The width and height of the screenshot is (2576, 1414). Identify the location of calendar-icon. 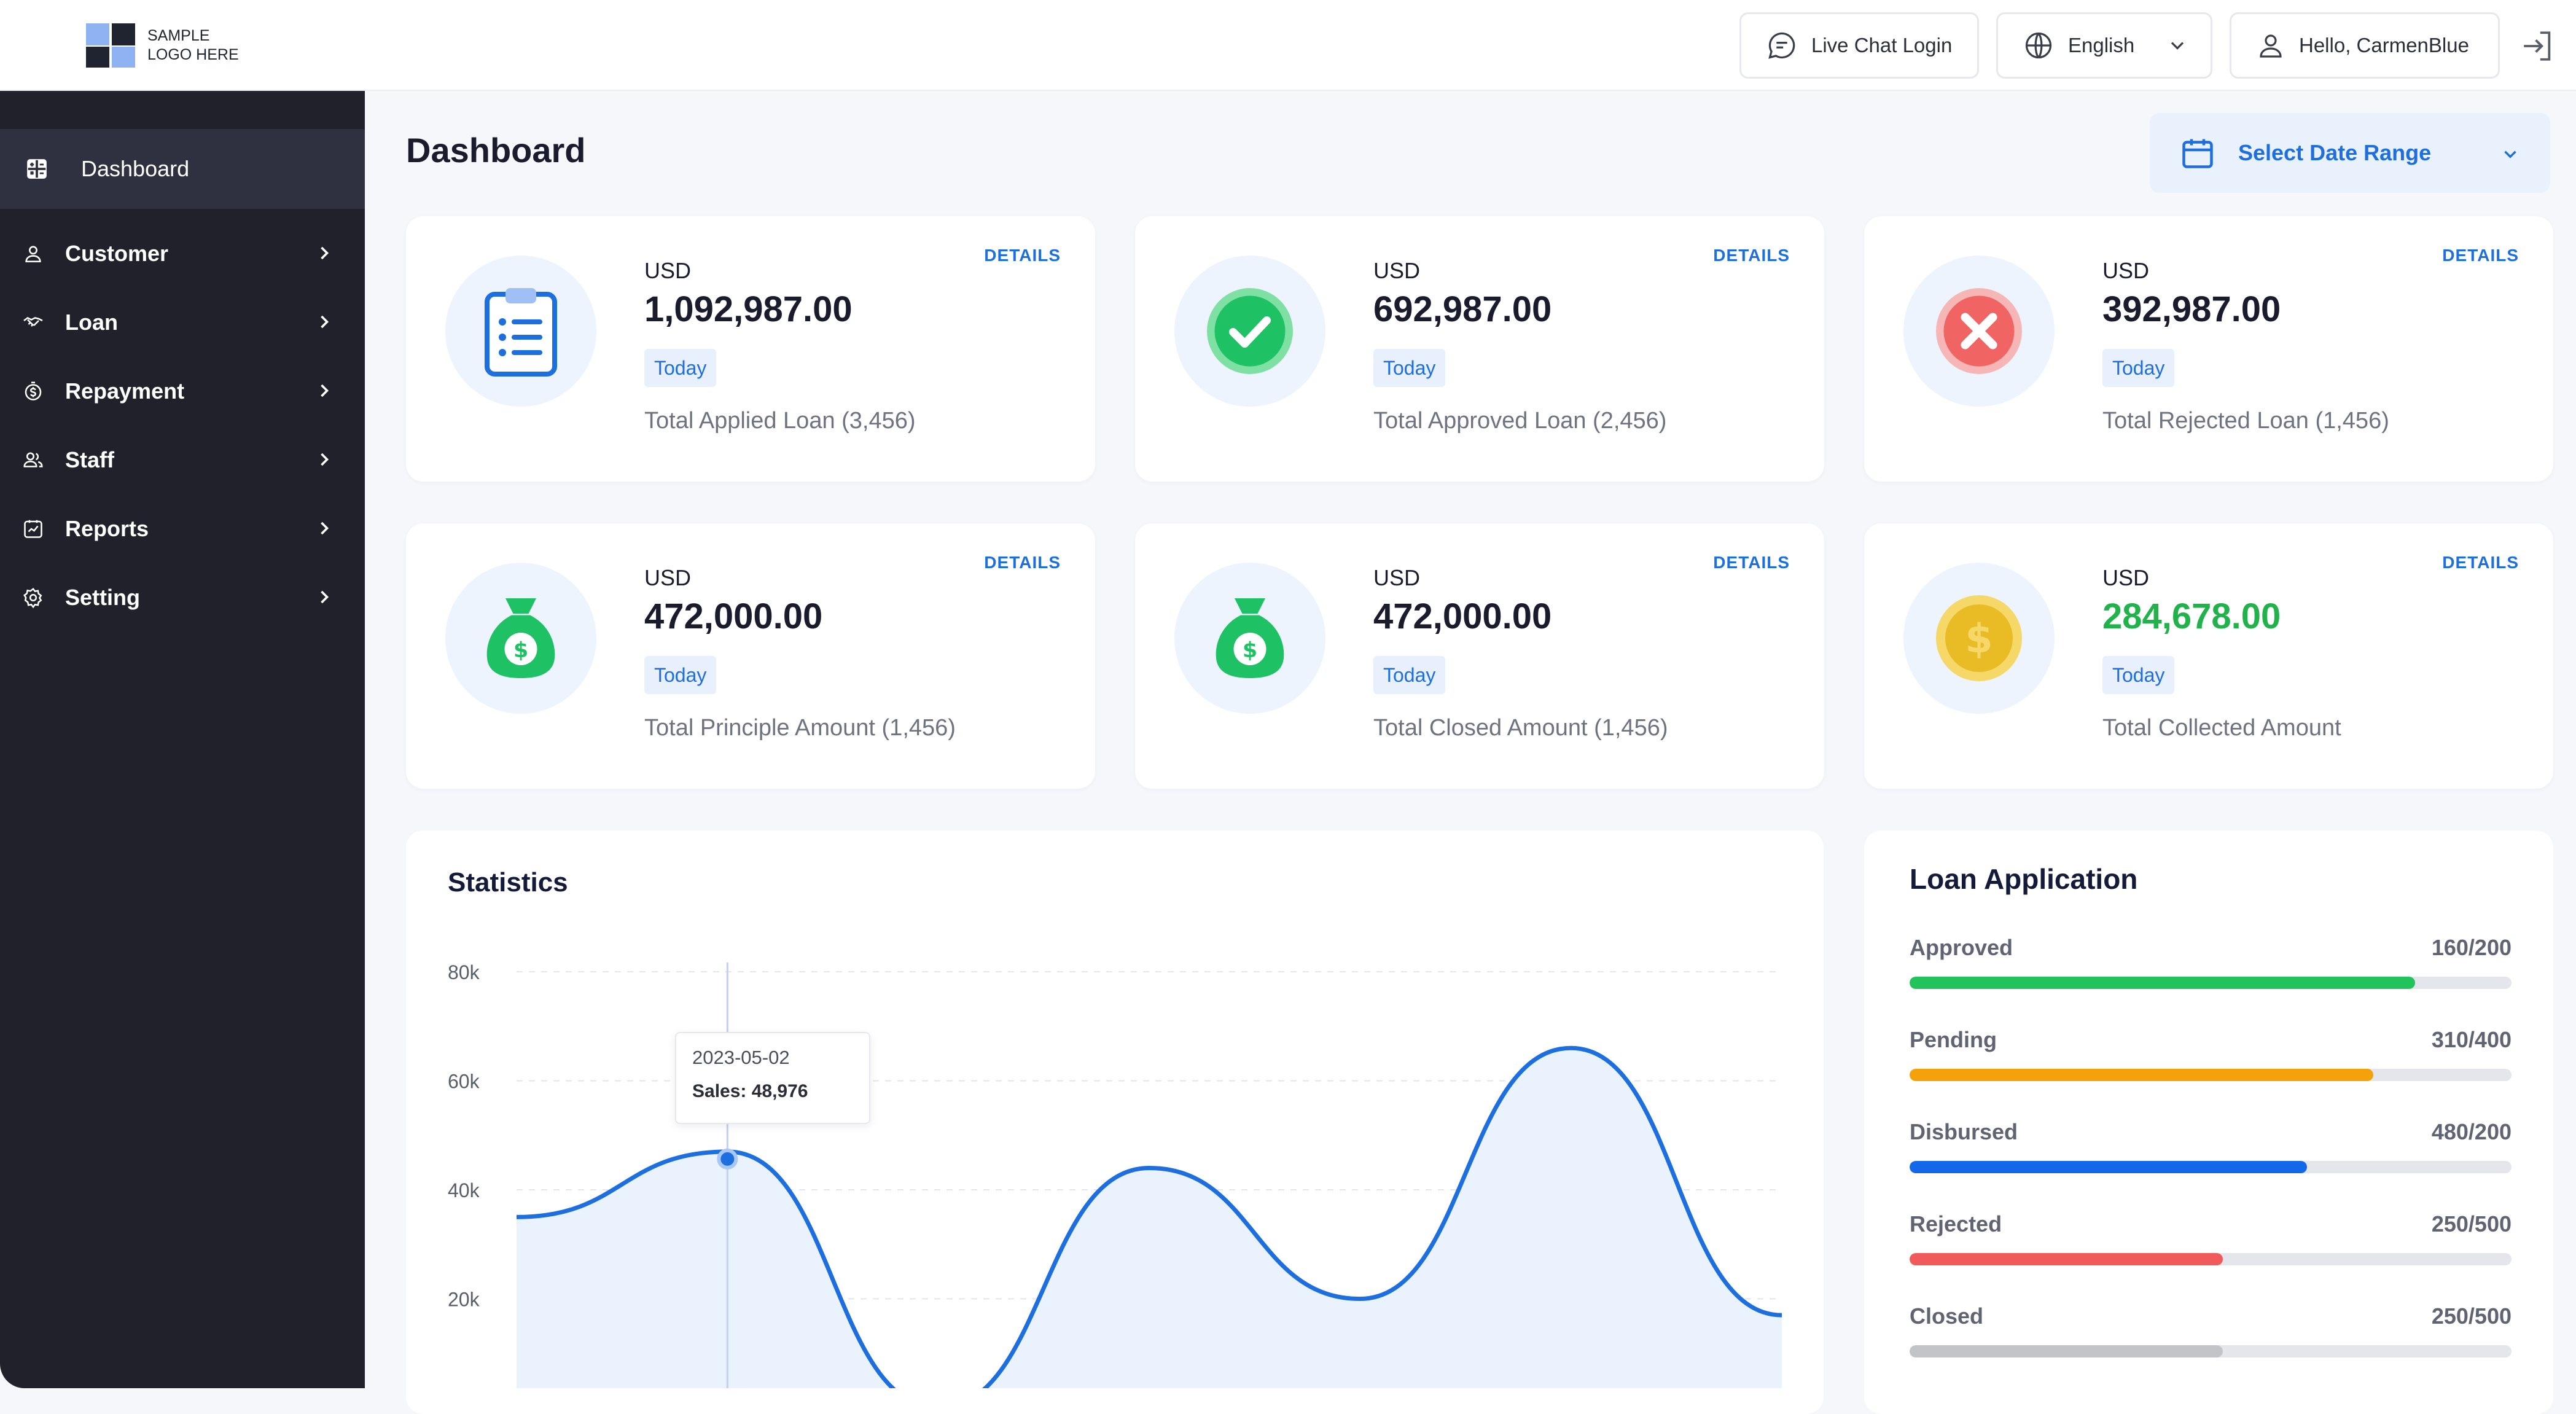
(2197, 153).